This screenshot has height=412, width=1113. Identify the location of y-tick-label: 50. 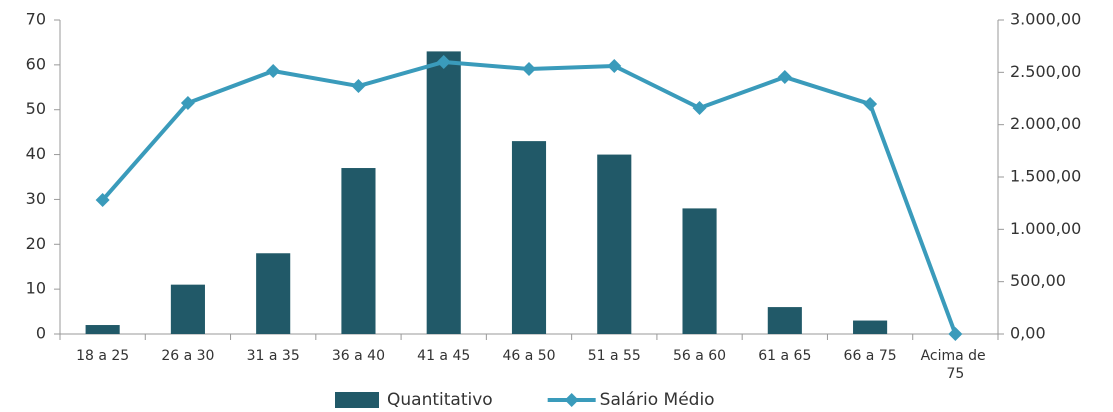
(36, 108).